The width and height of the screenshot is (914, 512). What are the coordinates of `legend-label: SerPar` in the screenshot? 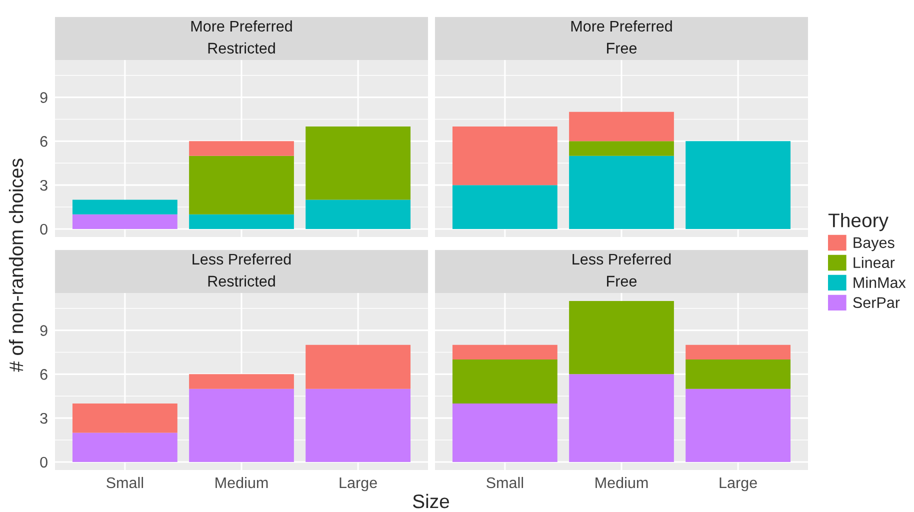 It's located at (876, 302).